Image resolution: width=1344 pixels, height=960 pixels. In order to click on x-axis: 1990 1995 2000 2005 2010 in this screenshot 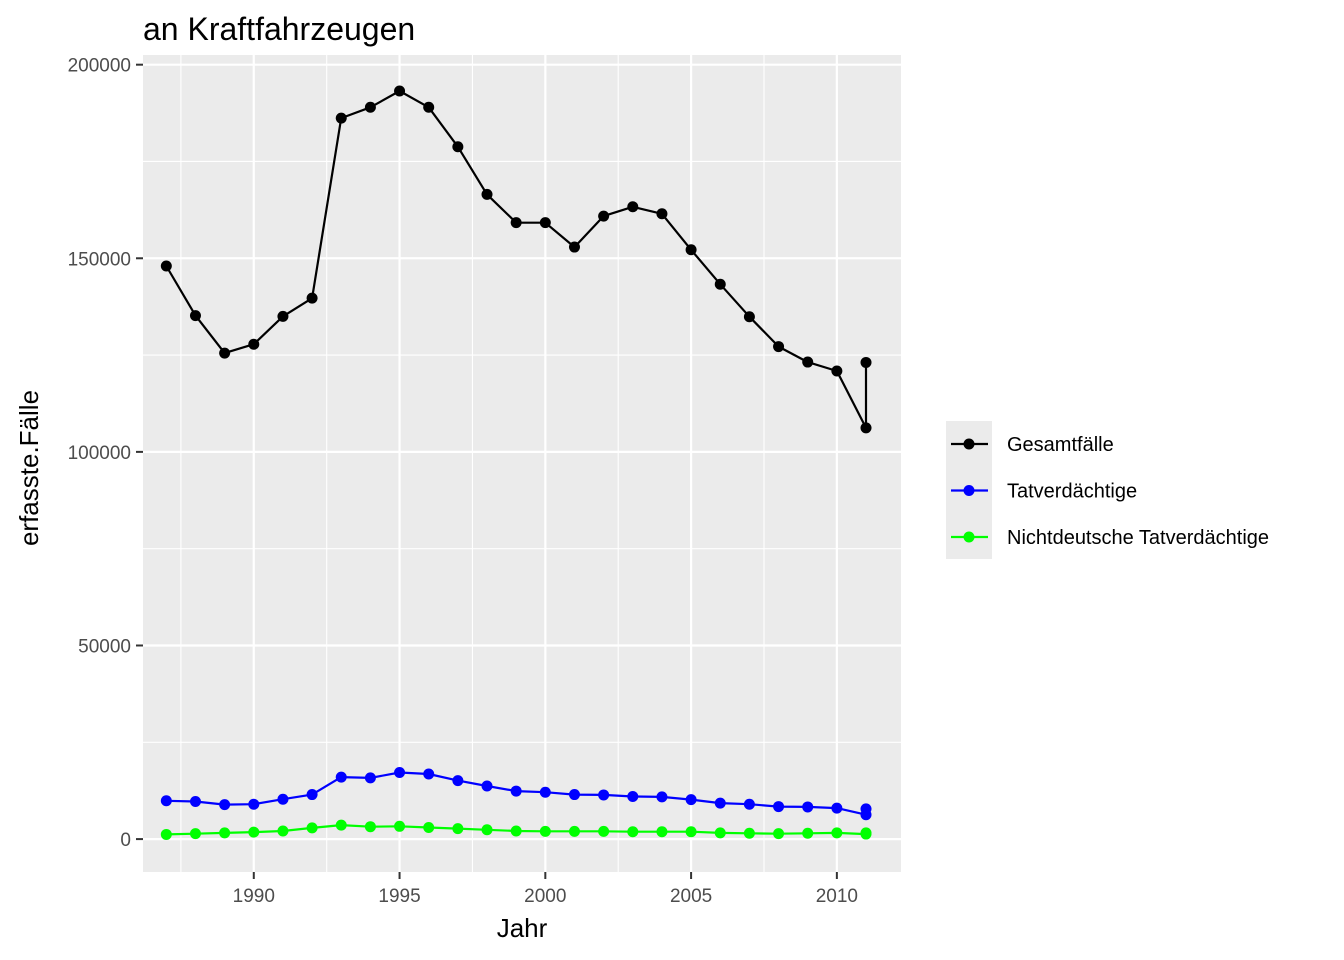, I will do `click(545, 889)`.